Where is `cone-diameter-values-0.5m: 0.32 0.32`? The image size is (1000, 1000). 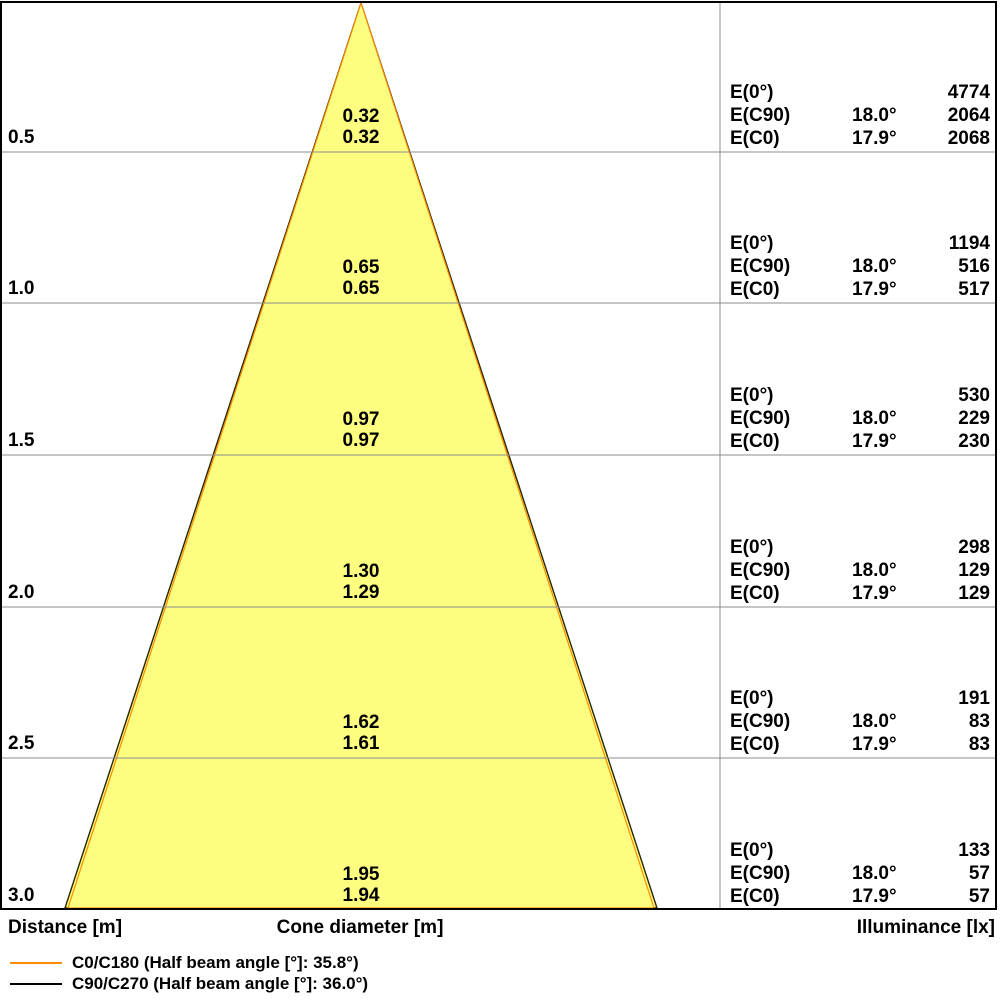 cone-diameter-values-0.5m: 0.32 0.32 is located at coordinates (361, 127).